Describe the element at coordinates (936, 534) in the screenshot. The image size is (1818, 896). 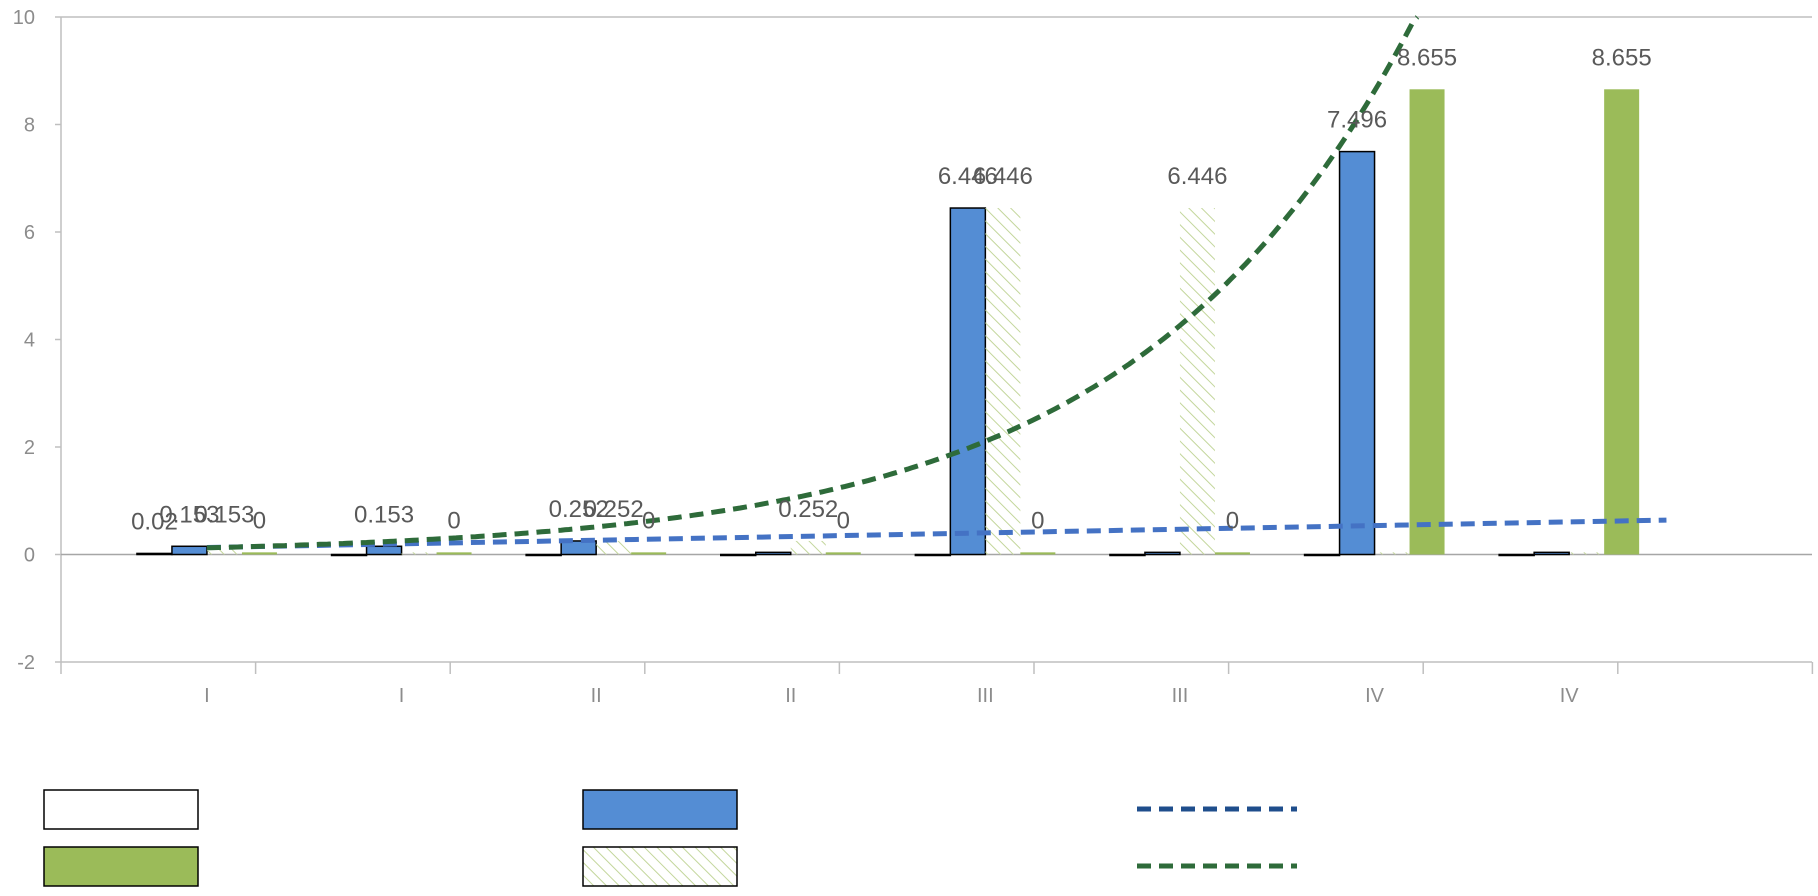
I see `linear-trendline` at that location.